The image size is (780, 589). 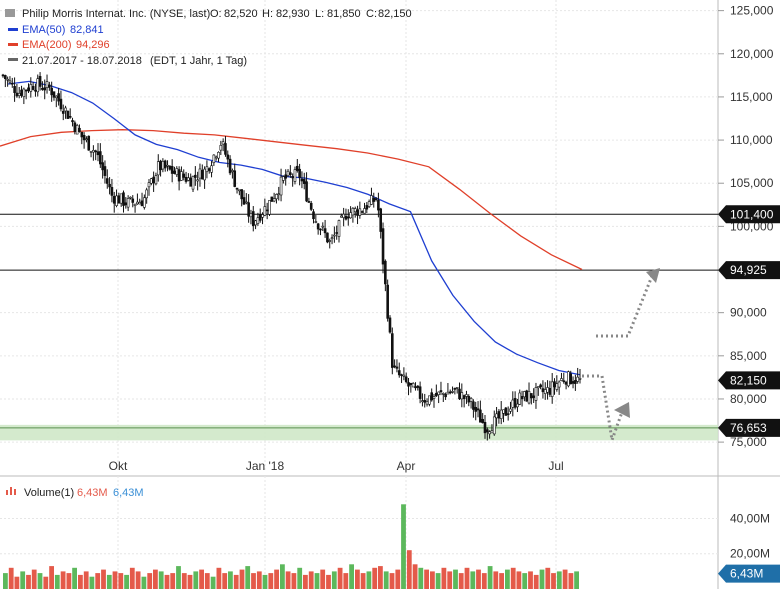 What do you see at coordinates (752, 11) in the screenshot?
I see `price-tick-label: 125,000` at bounding box center [752, 11].